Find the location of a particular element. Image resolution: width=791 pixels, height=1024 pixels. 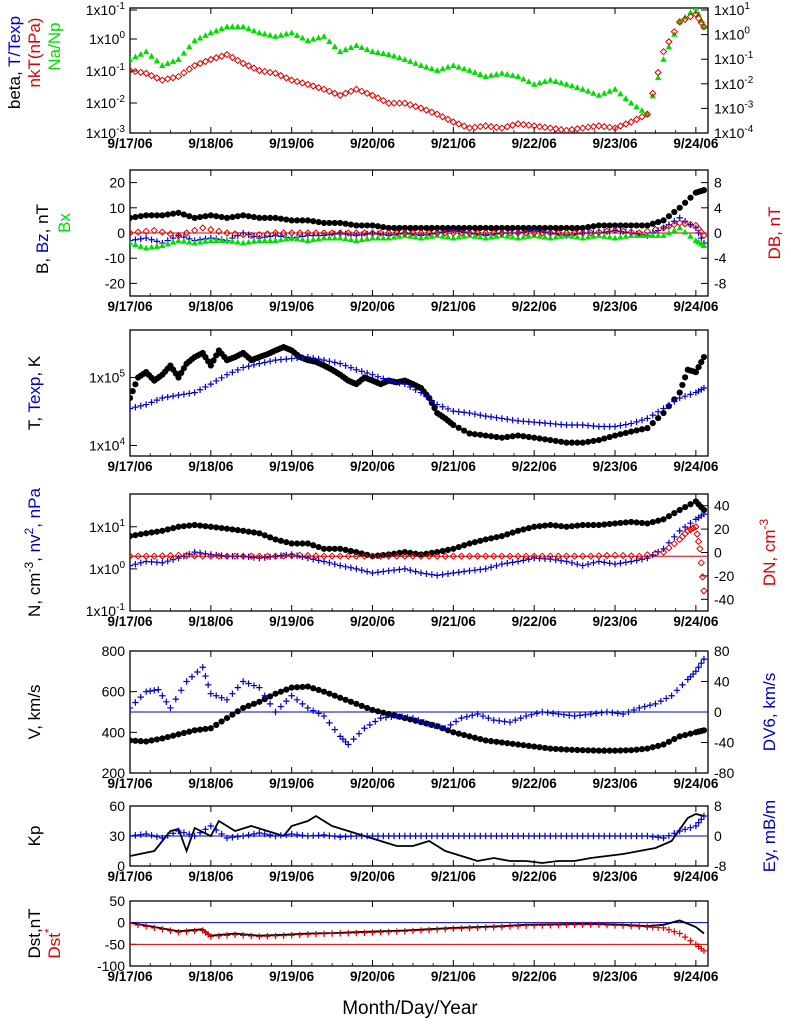

y-axis-title-part: 2 is located at coordinates (29, 530).